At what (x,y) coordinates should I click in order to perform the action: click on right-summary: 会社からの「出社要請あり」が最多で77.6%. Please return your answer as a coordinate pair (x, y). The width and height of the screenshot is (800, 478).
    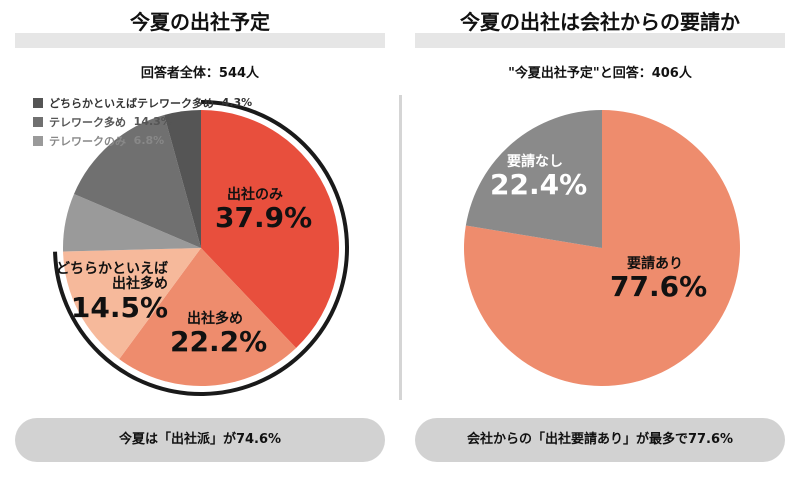
    Looking at the image, I should click on (600, 440).